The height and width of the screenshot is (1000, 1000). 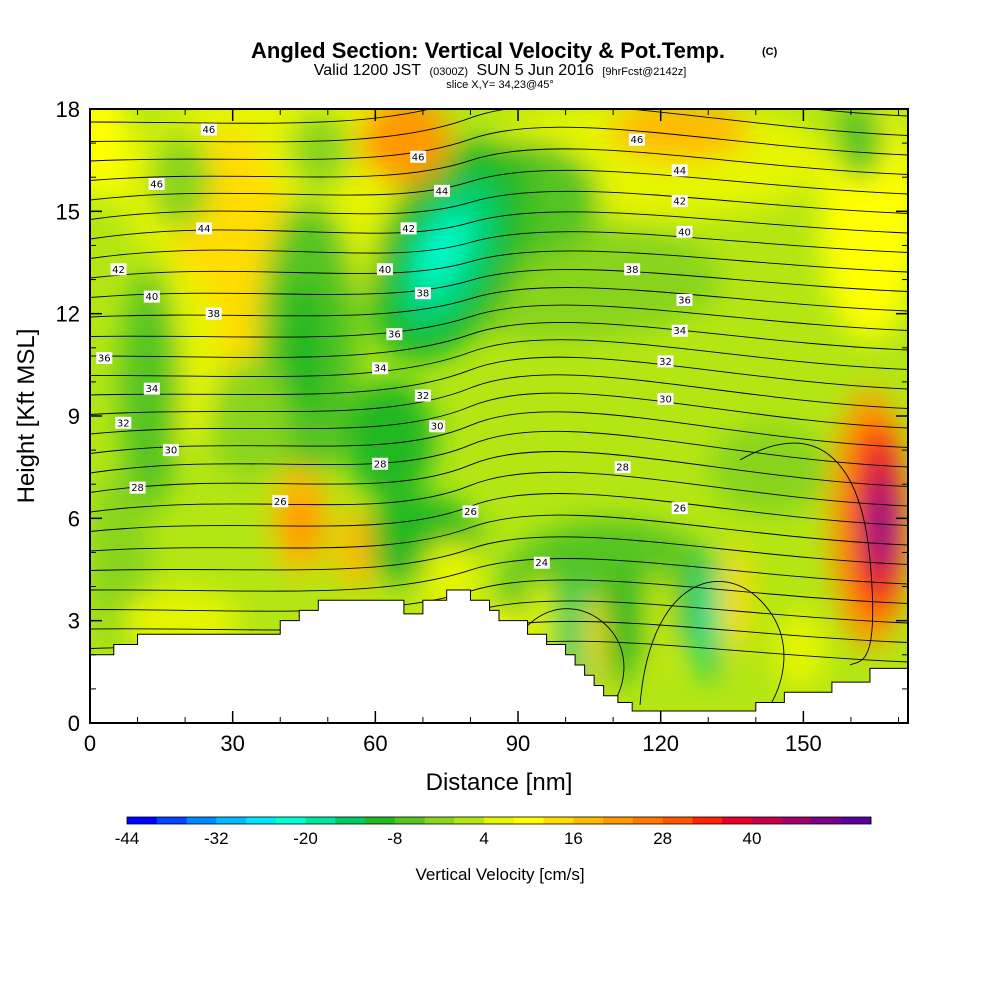 What do you see at coordinates (535, 70) in the screenshot?
I see `subtitle-date: SUN 5 Jun 2016` at bounding box center [535, 70].